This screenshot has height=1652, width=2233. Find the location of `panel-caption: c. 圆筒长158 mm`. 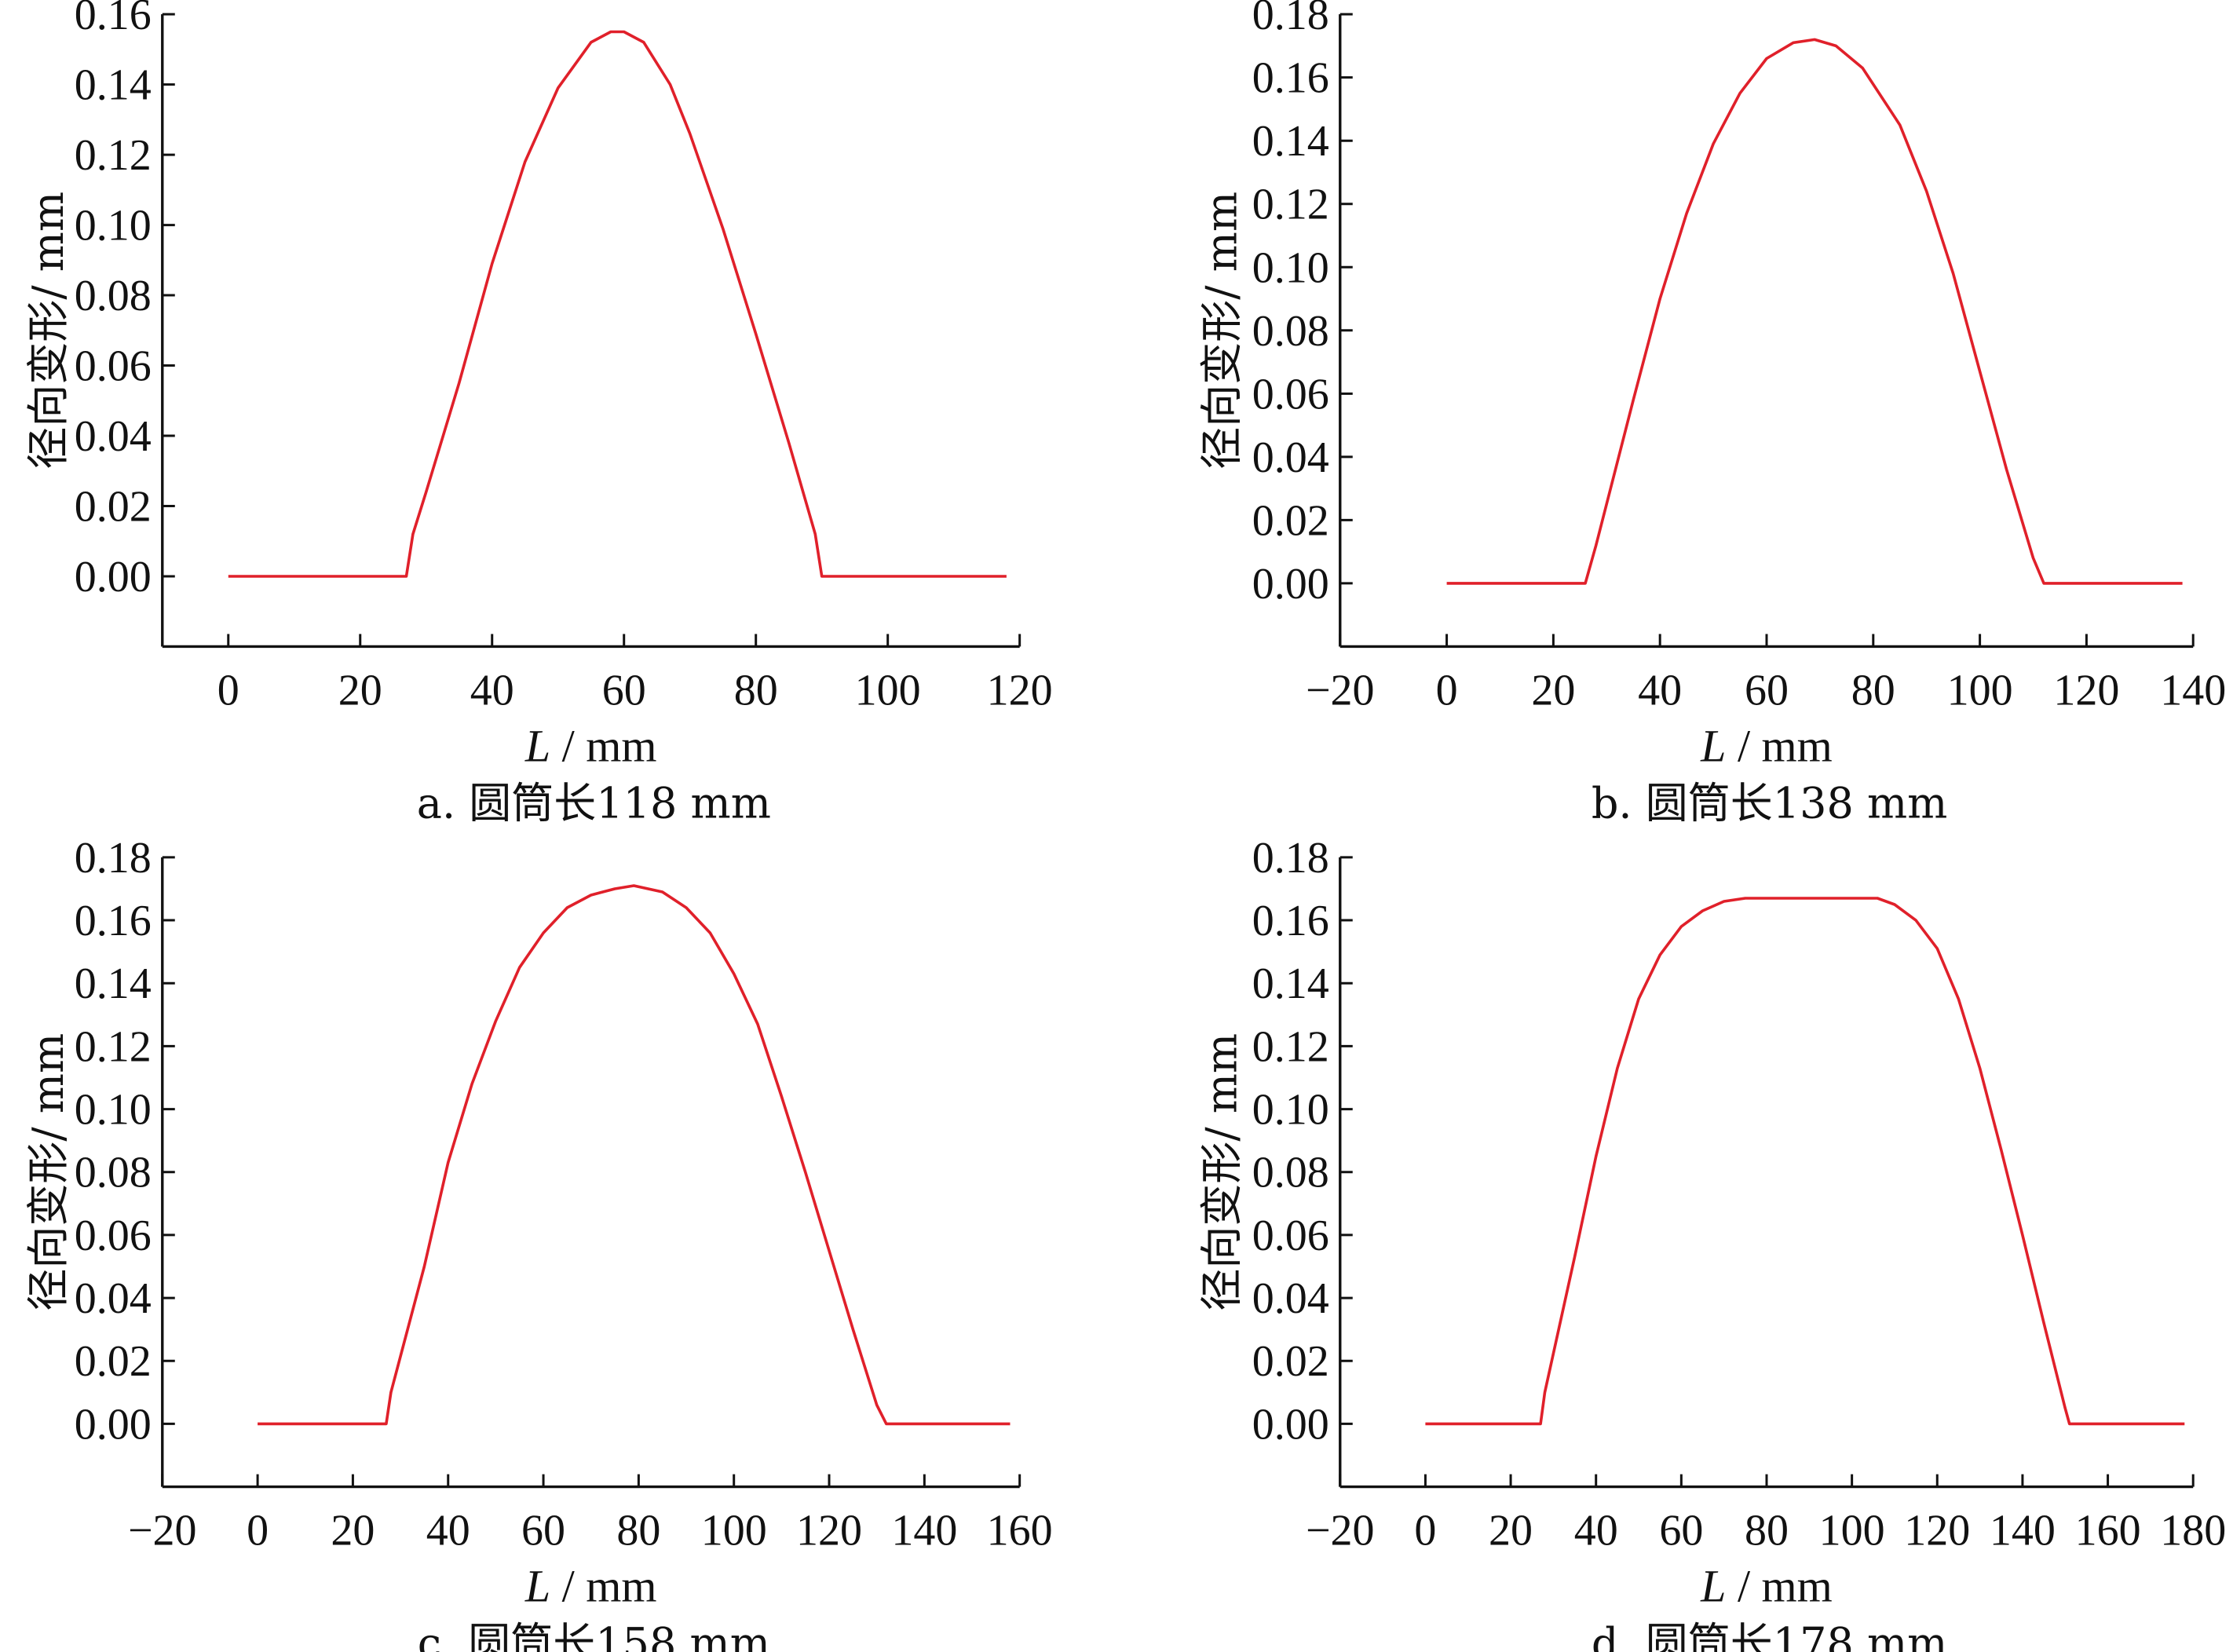

panel-caption: c. 圆筒长158 mm is located at coordinates (594, 1635).